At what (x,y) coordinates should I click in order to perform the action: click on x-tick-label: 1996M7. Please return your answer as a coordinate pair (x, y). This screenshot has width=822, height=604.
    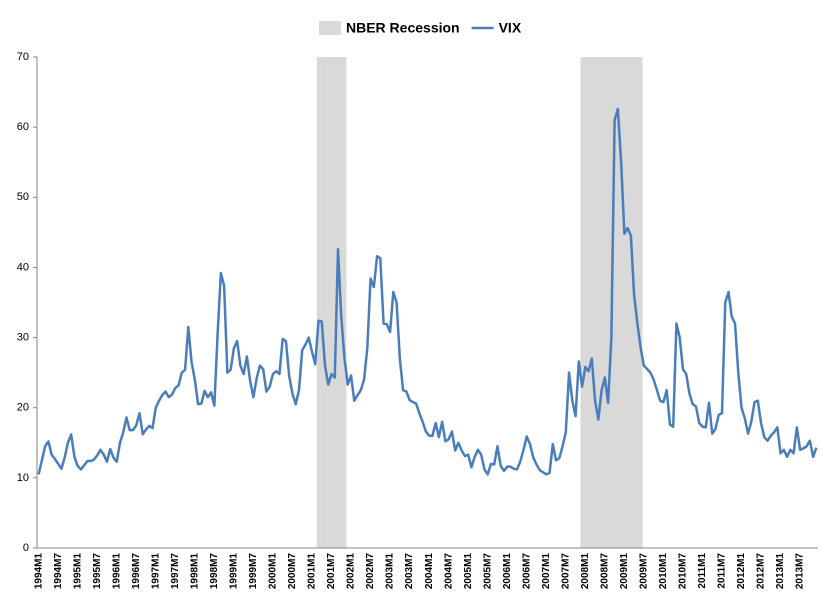
    Looking at the image, I should click on (136, 571).